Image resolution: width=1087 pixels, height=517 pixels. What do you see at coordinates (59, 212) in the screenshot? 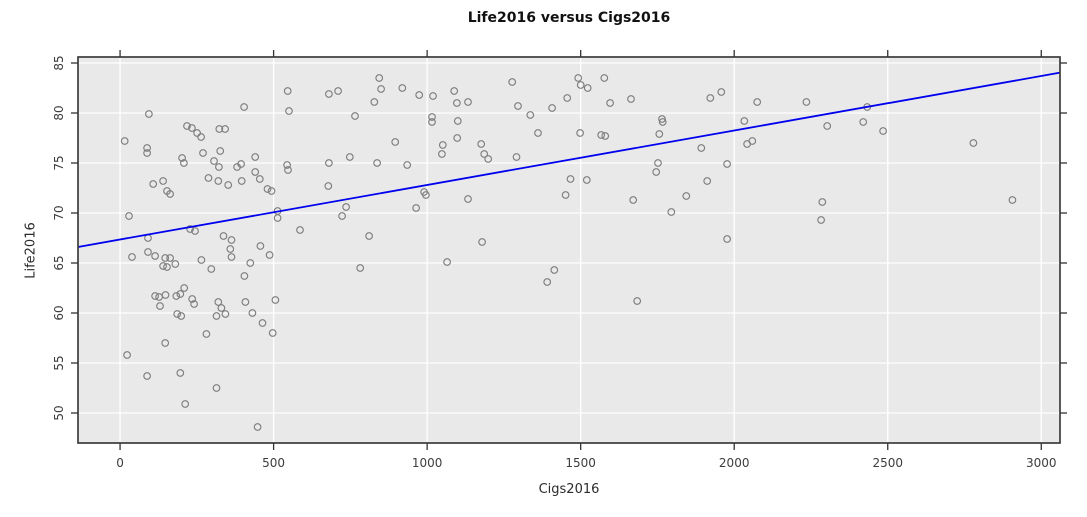
I see `y-tick-label: 70` at bounding box center [59, 212].